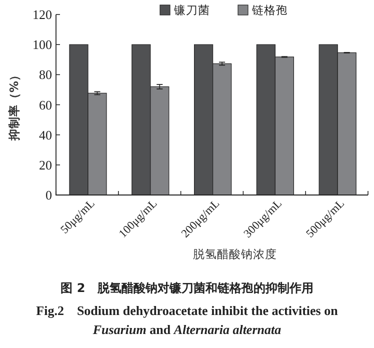 This screenshot has width=374, height=348. Describe the element at coordinates (45, 134) in the screenshot. I see `y-tick-label: 40` at that location.